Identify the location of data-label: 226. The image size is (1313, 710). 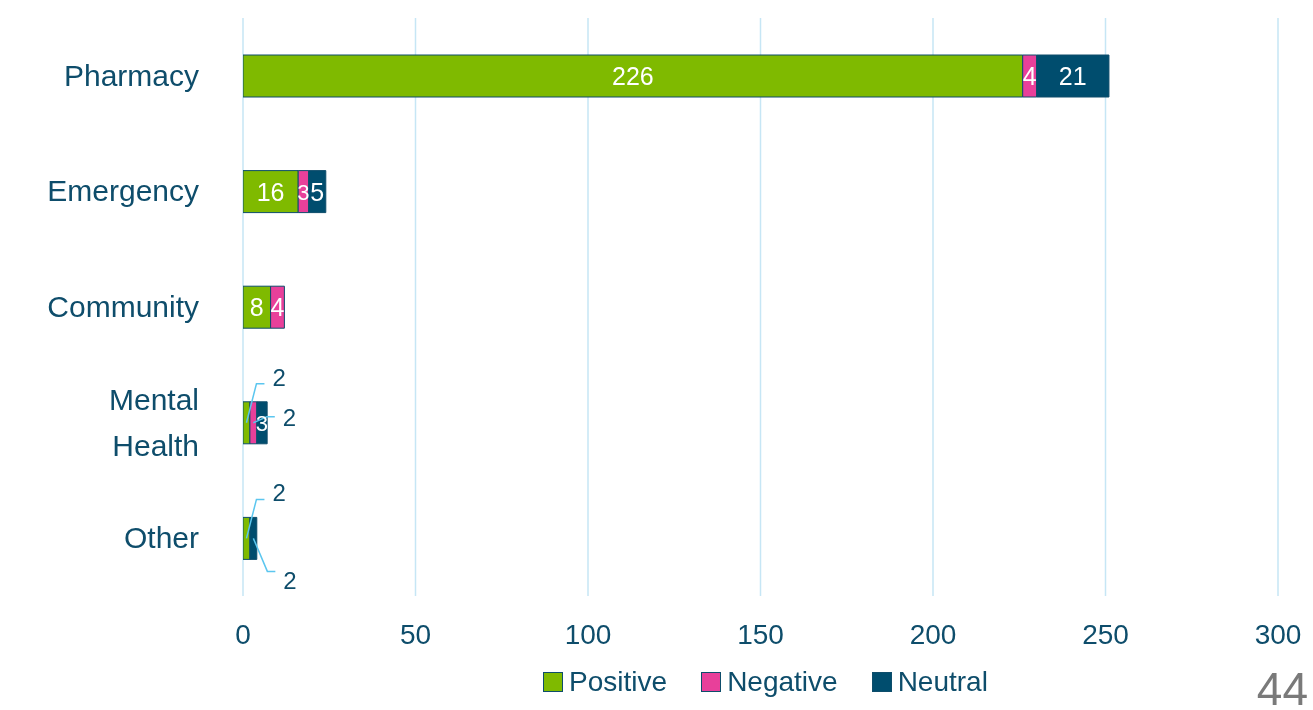
(632, 76).